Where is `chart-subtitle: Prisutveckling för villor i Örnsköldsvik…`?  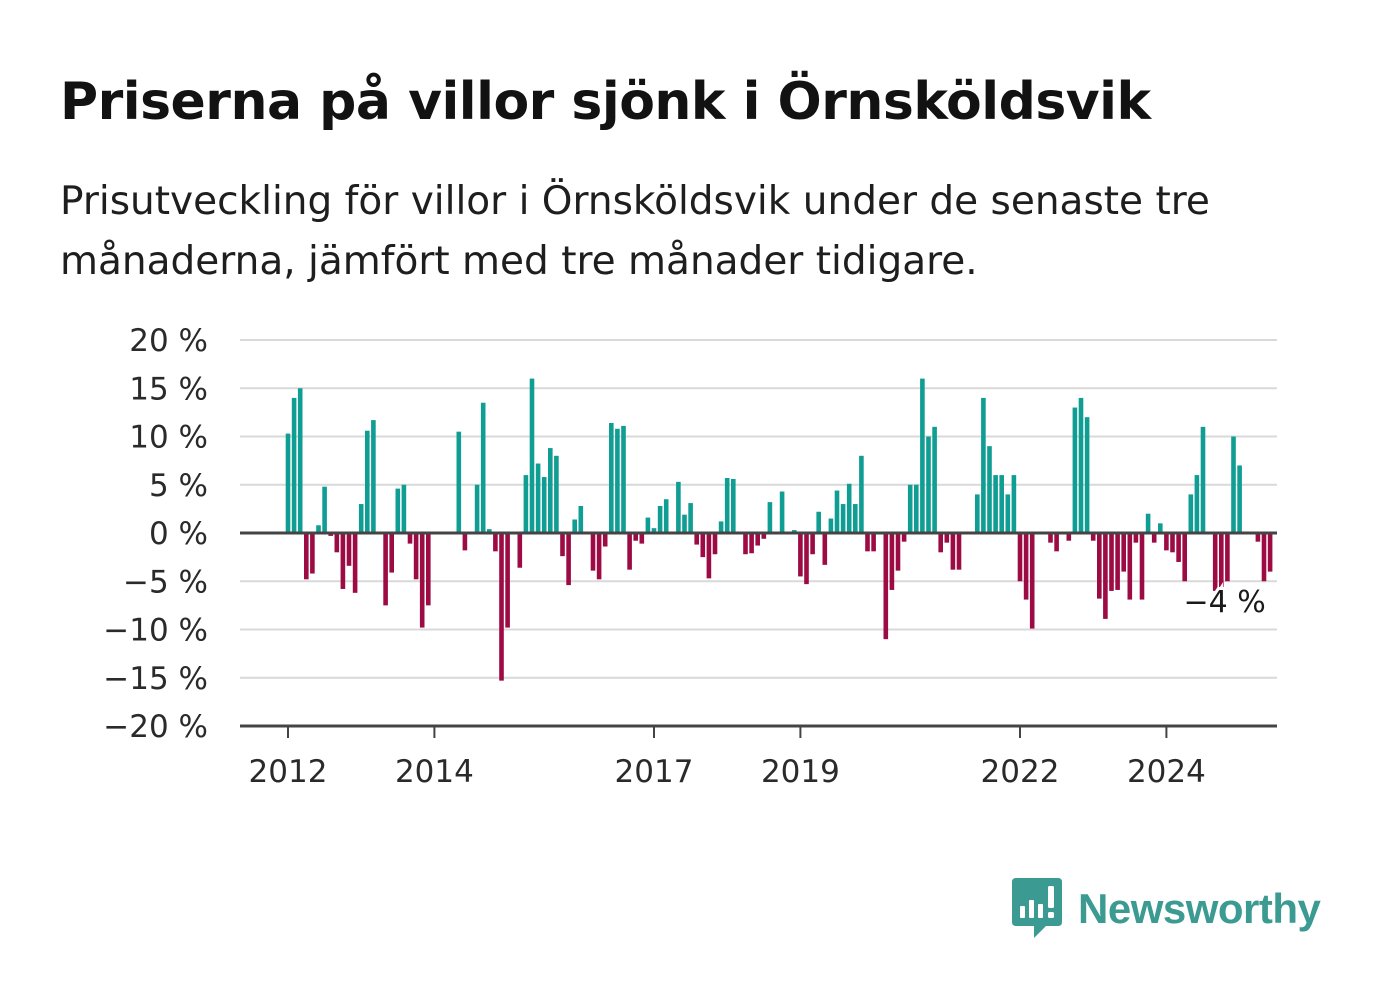 chart-subtitle: Prisutveckling för villor i Örnsköldsvik… is located at coordinates (635, 231).